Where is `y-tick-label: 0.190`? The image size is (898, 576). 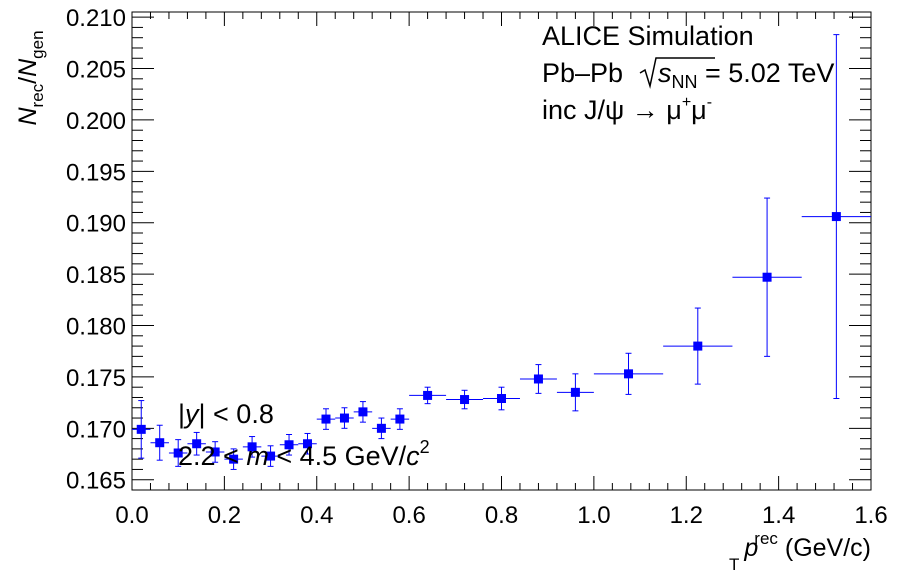 y-tick-label: 0.190 is located at coordinates (96, 224).